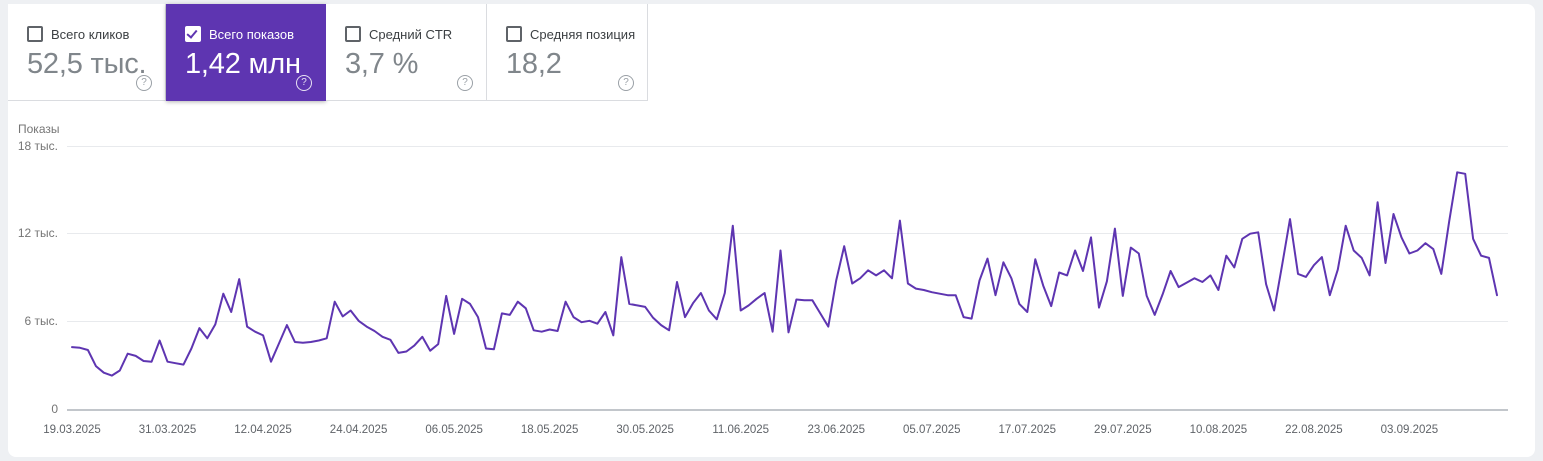 This screenshot has height=461, width=1543. I want to click on x-tick-label: 17.07.2025, so click(1027, 430).